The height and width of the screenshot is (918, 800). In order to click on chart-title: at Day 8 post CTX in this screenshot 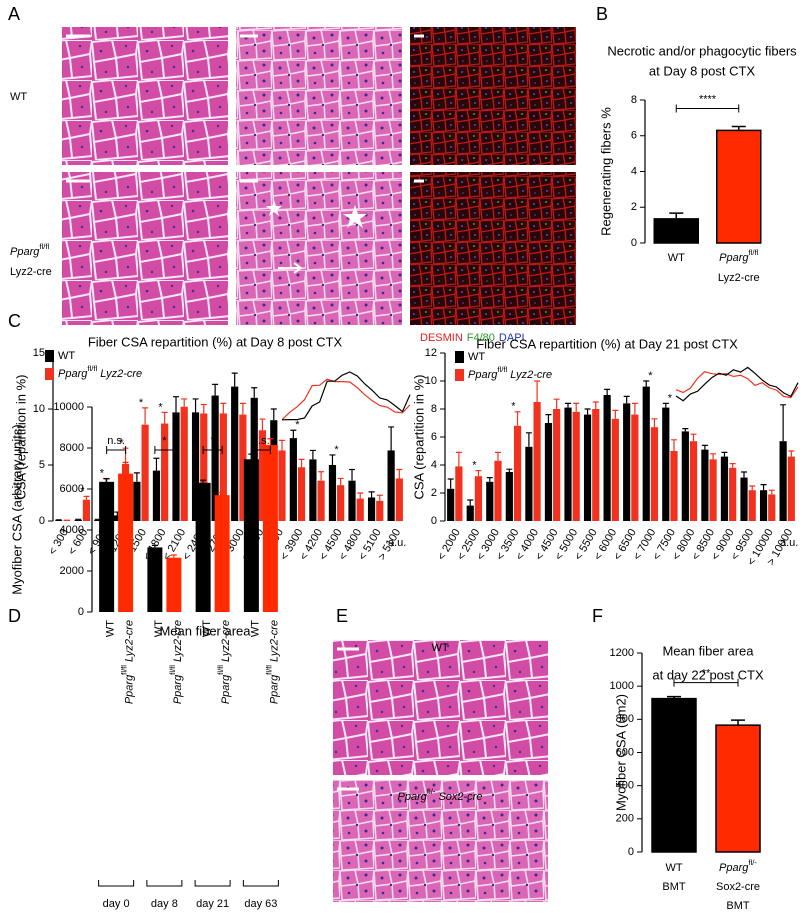, I will do `click(702, 70)`.